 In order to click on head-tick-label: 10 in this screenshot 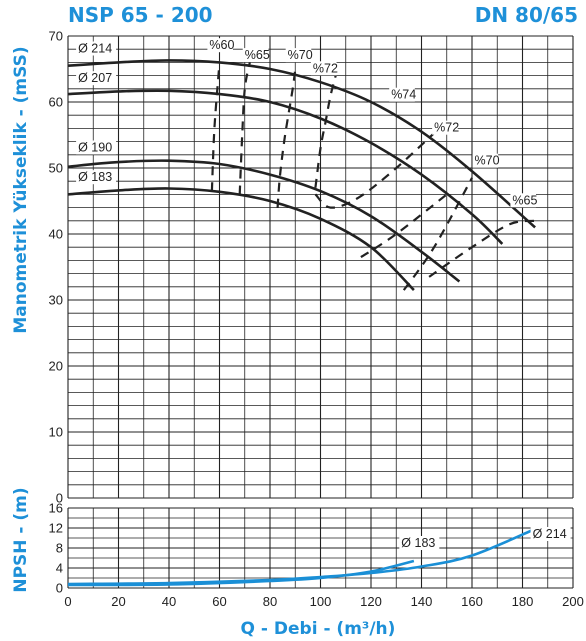, I will do `click(56, 432)`.